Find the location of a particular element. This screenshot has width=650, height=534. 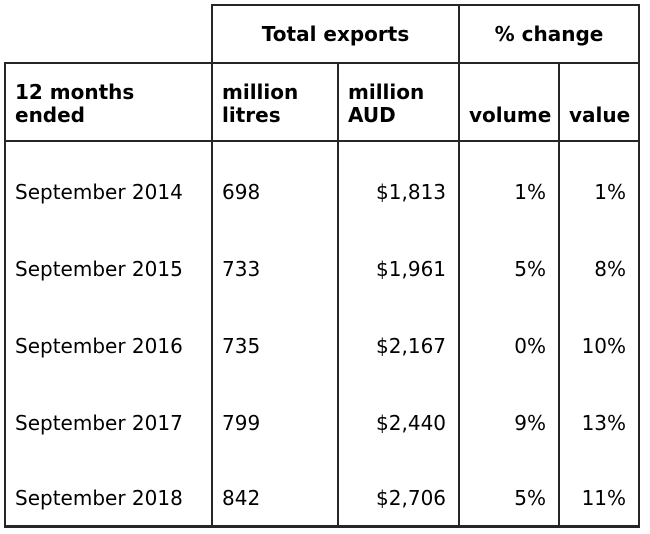

table-row: September 2018 842 $2,706 5% 11% is located at coordinates (322, 488).